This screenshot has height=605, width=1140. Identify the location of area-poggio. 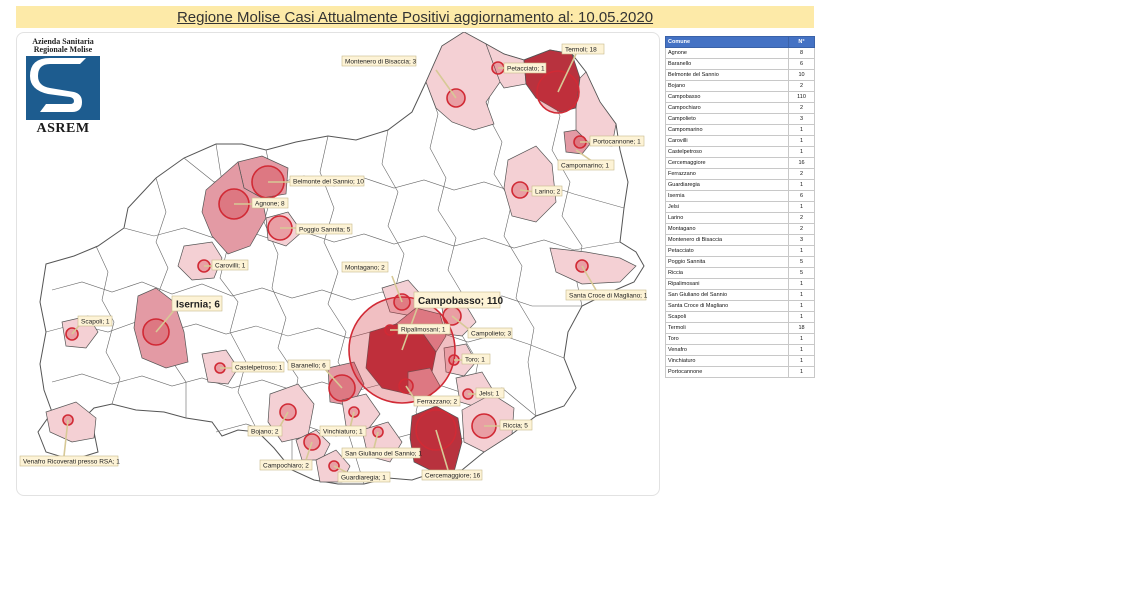
(284, 229).